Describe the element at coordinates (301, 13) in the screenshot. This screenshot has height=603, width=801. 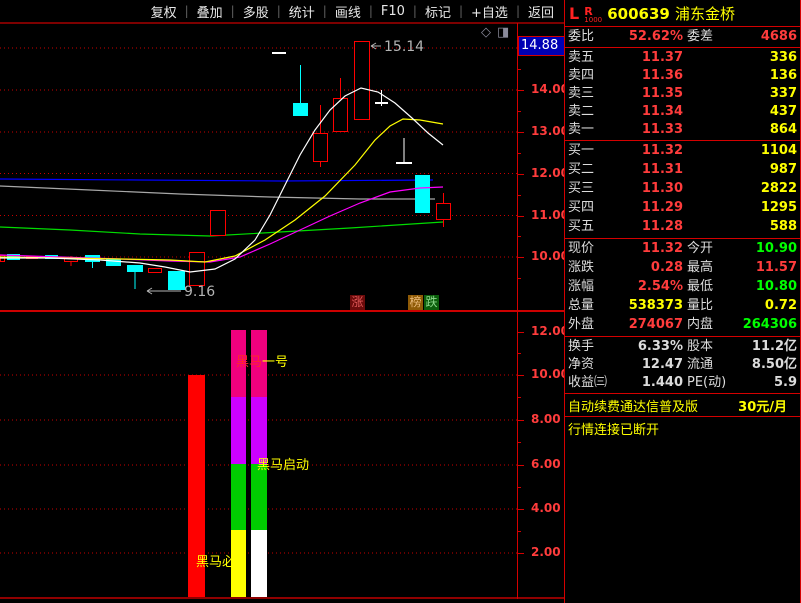
I see `menu-item-3: 统计` at that location.